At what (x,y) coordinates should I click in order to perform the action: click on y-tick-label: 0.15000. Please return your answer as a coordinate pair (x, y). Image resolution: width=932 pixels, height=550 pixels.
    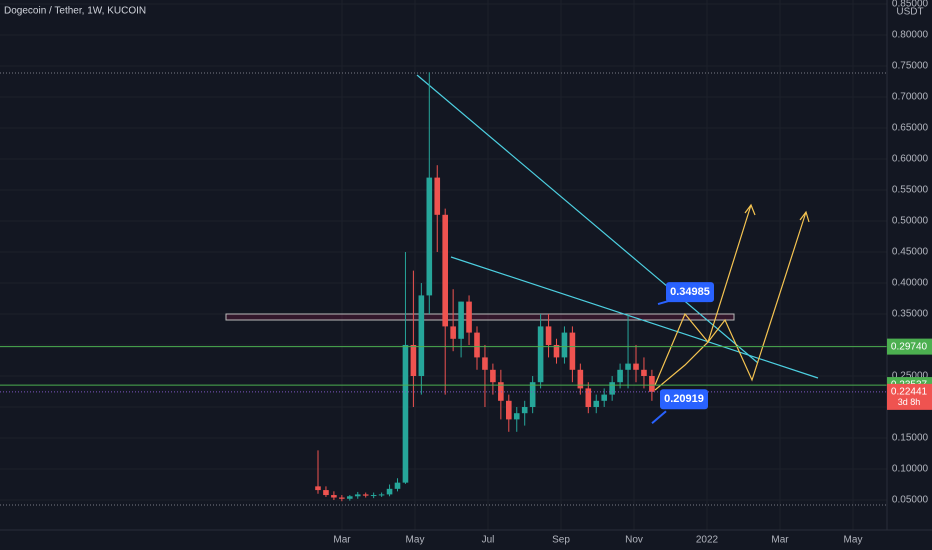
    Looking at the image, I should click on (910, 438).